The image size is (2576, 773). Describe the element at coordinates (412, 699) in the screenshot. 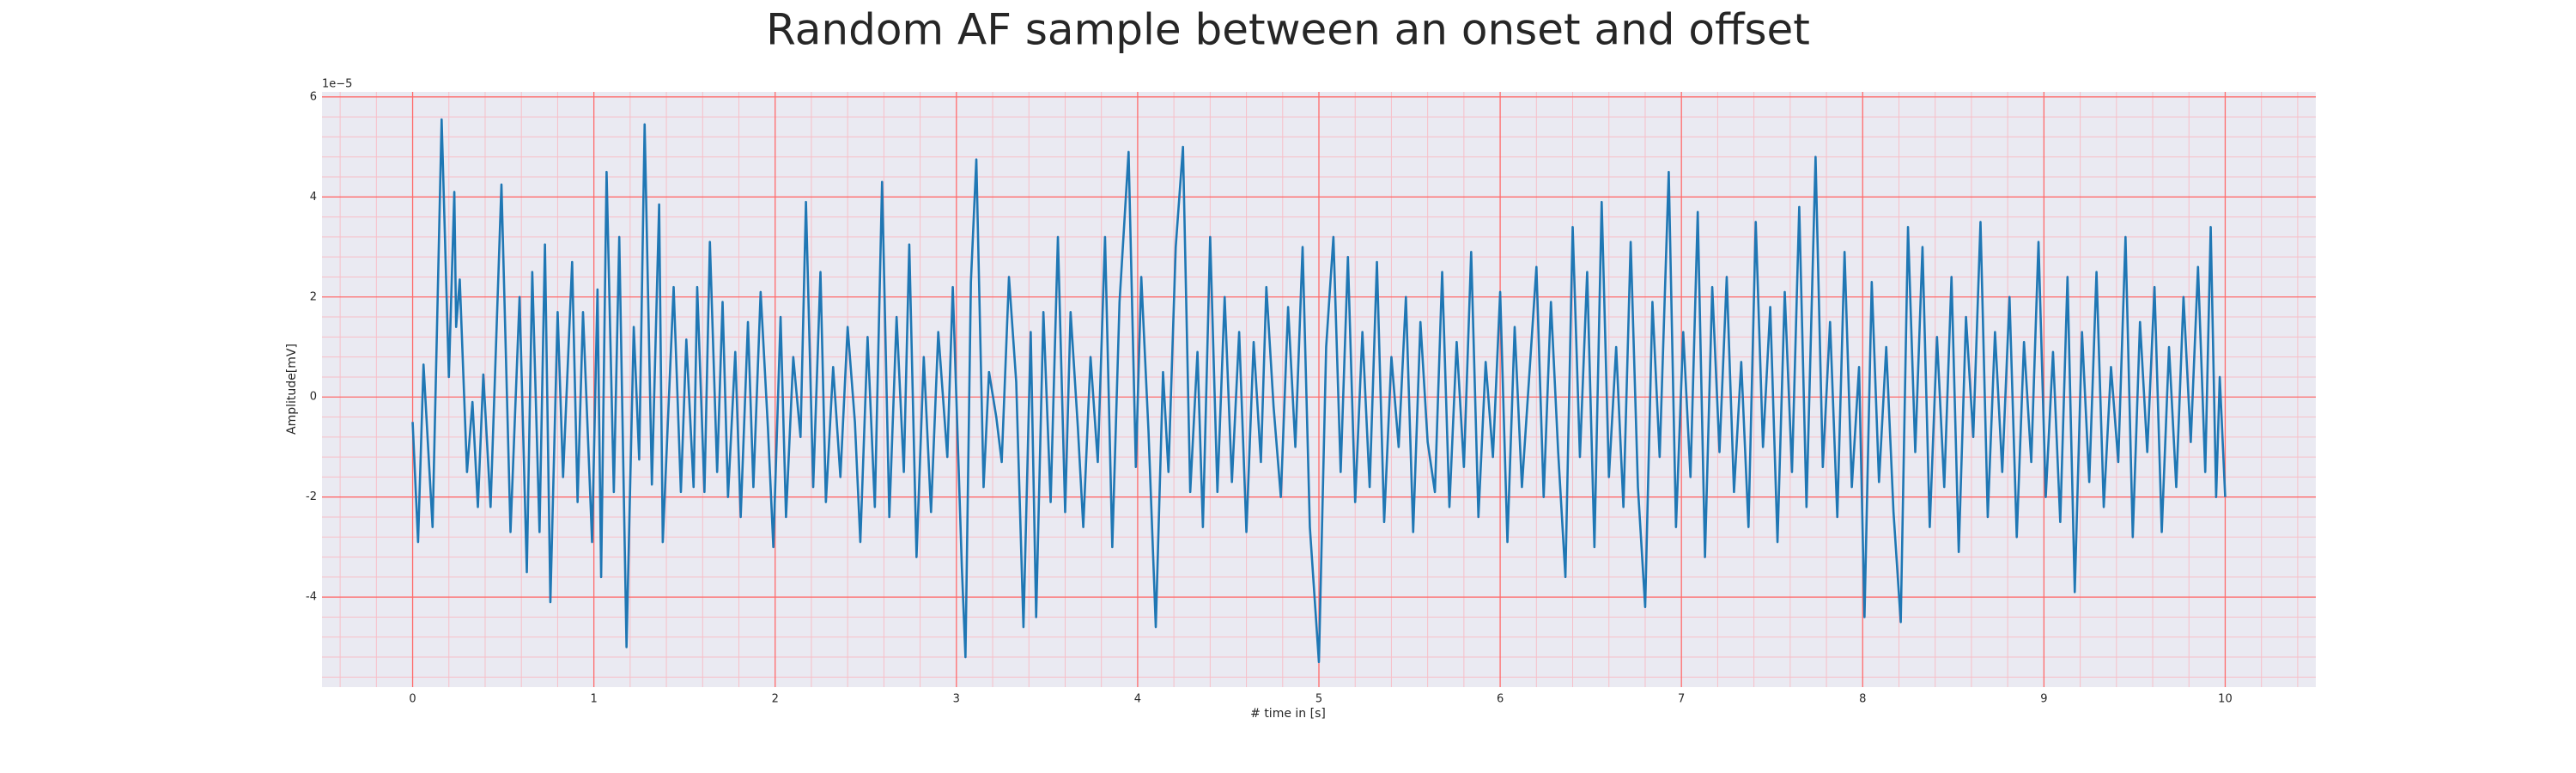

I see `x-tick-label: 0` at that location.